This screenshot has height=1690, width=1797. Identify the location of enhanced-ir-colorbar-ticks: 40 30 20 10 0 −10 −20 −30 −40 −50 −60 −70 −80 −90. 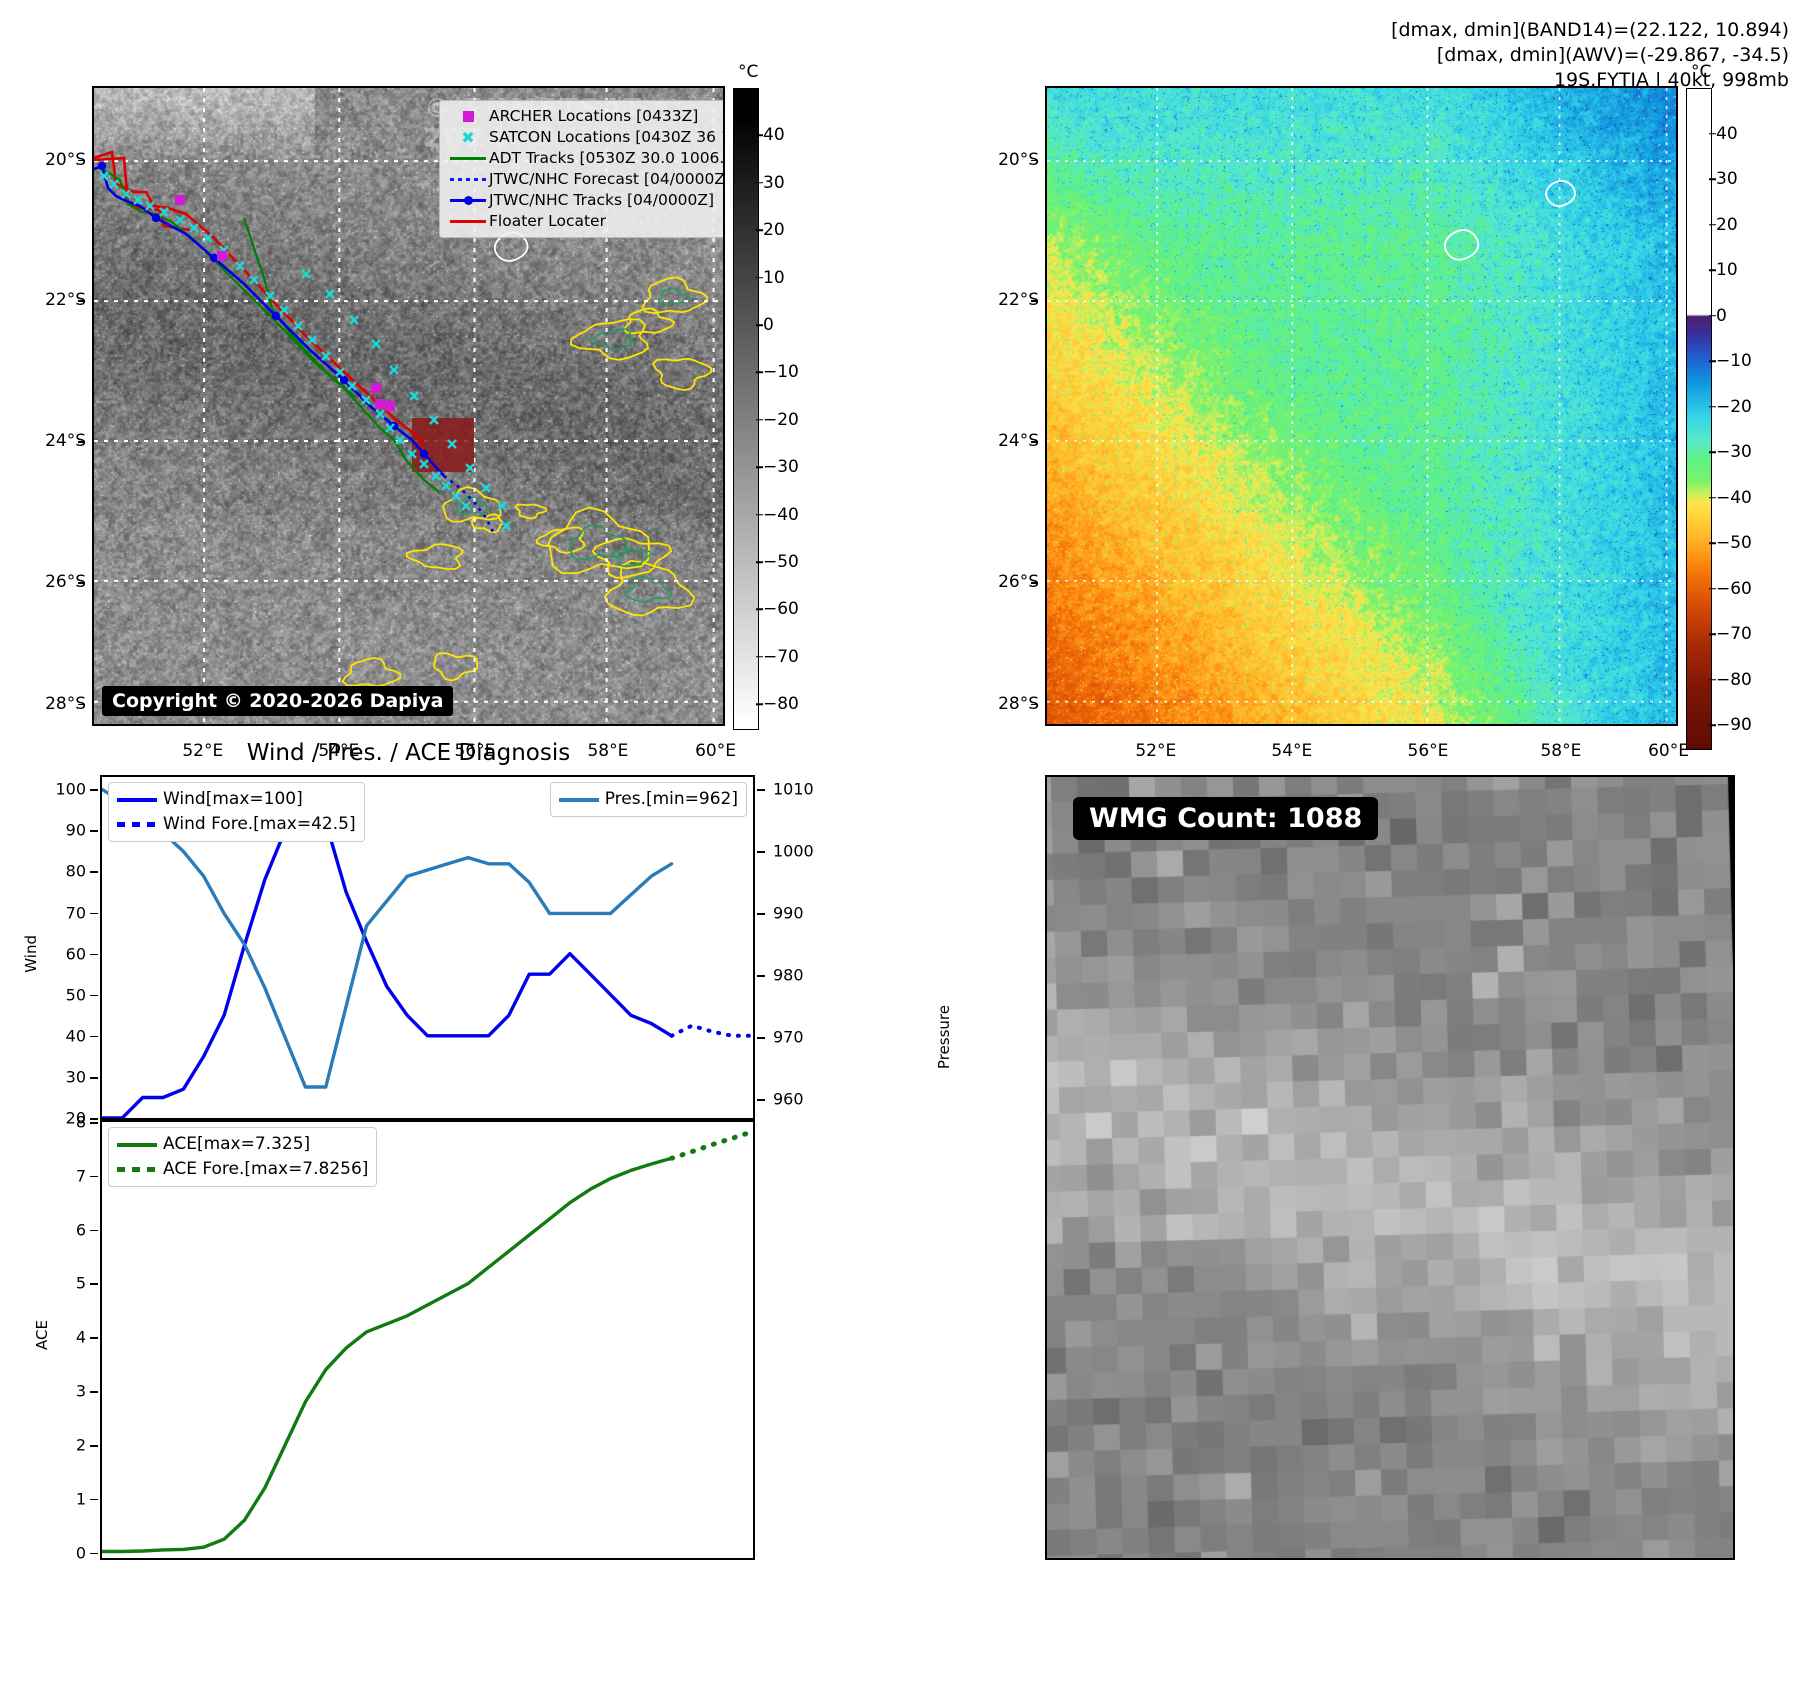
(1747, 418).